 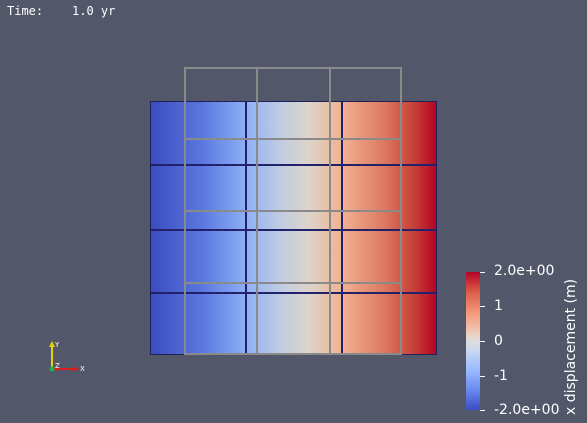 What do you see at coordinates (498, 341) in the screenshot?
I see `colorbar-tick-label: 0` at bounding box center [498, 341].